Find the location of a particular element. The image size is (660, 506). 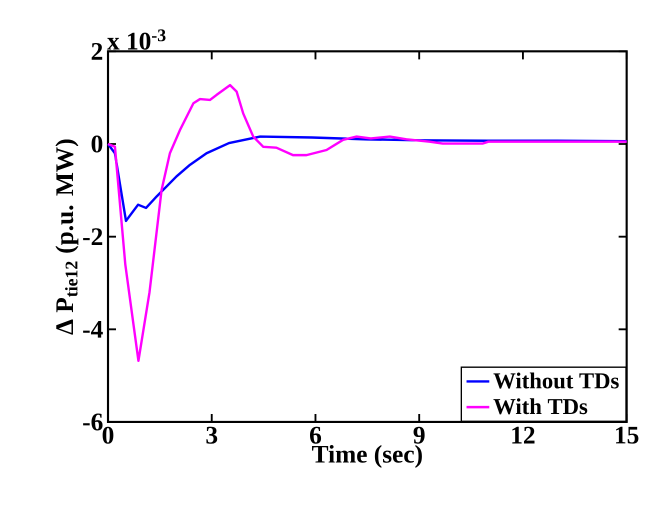

x-tick-label: 15 is located at coordinates (627, 435).